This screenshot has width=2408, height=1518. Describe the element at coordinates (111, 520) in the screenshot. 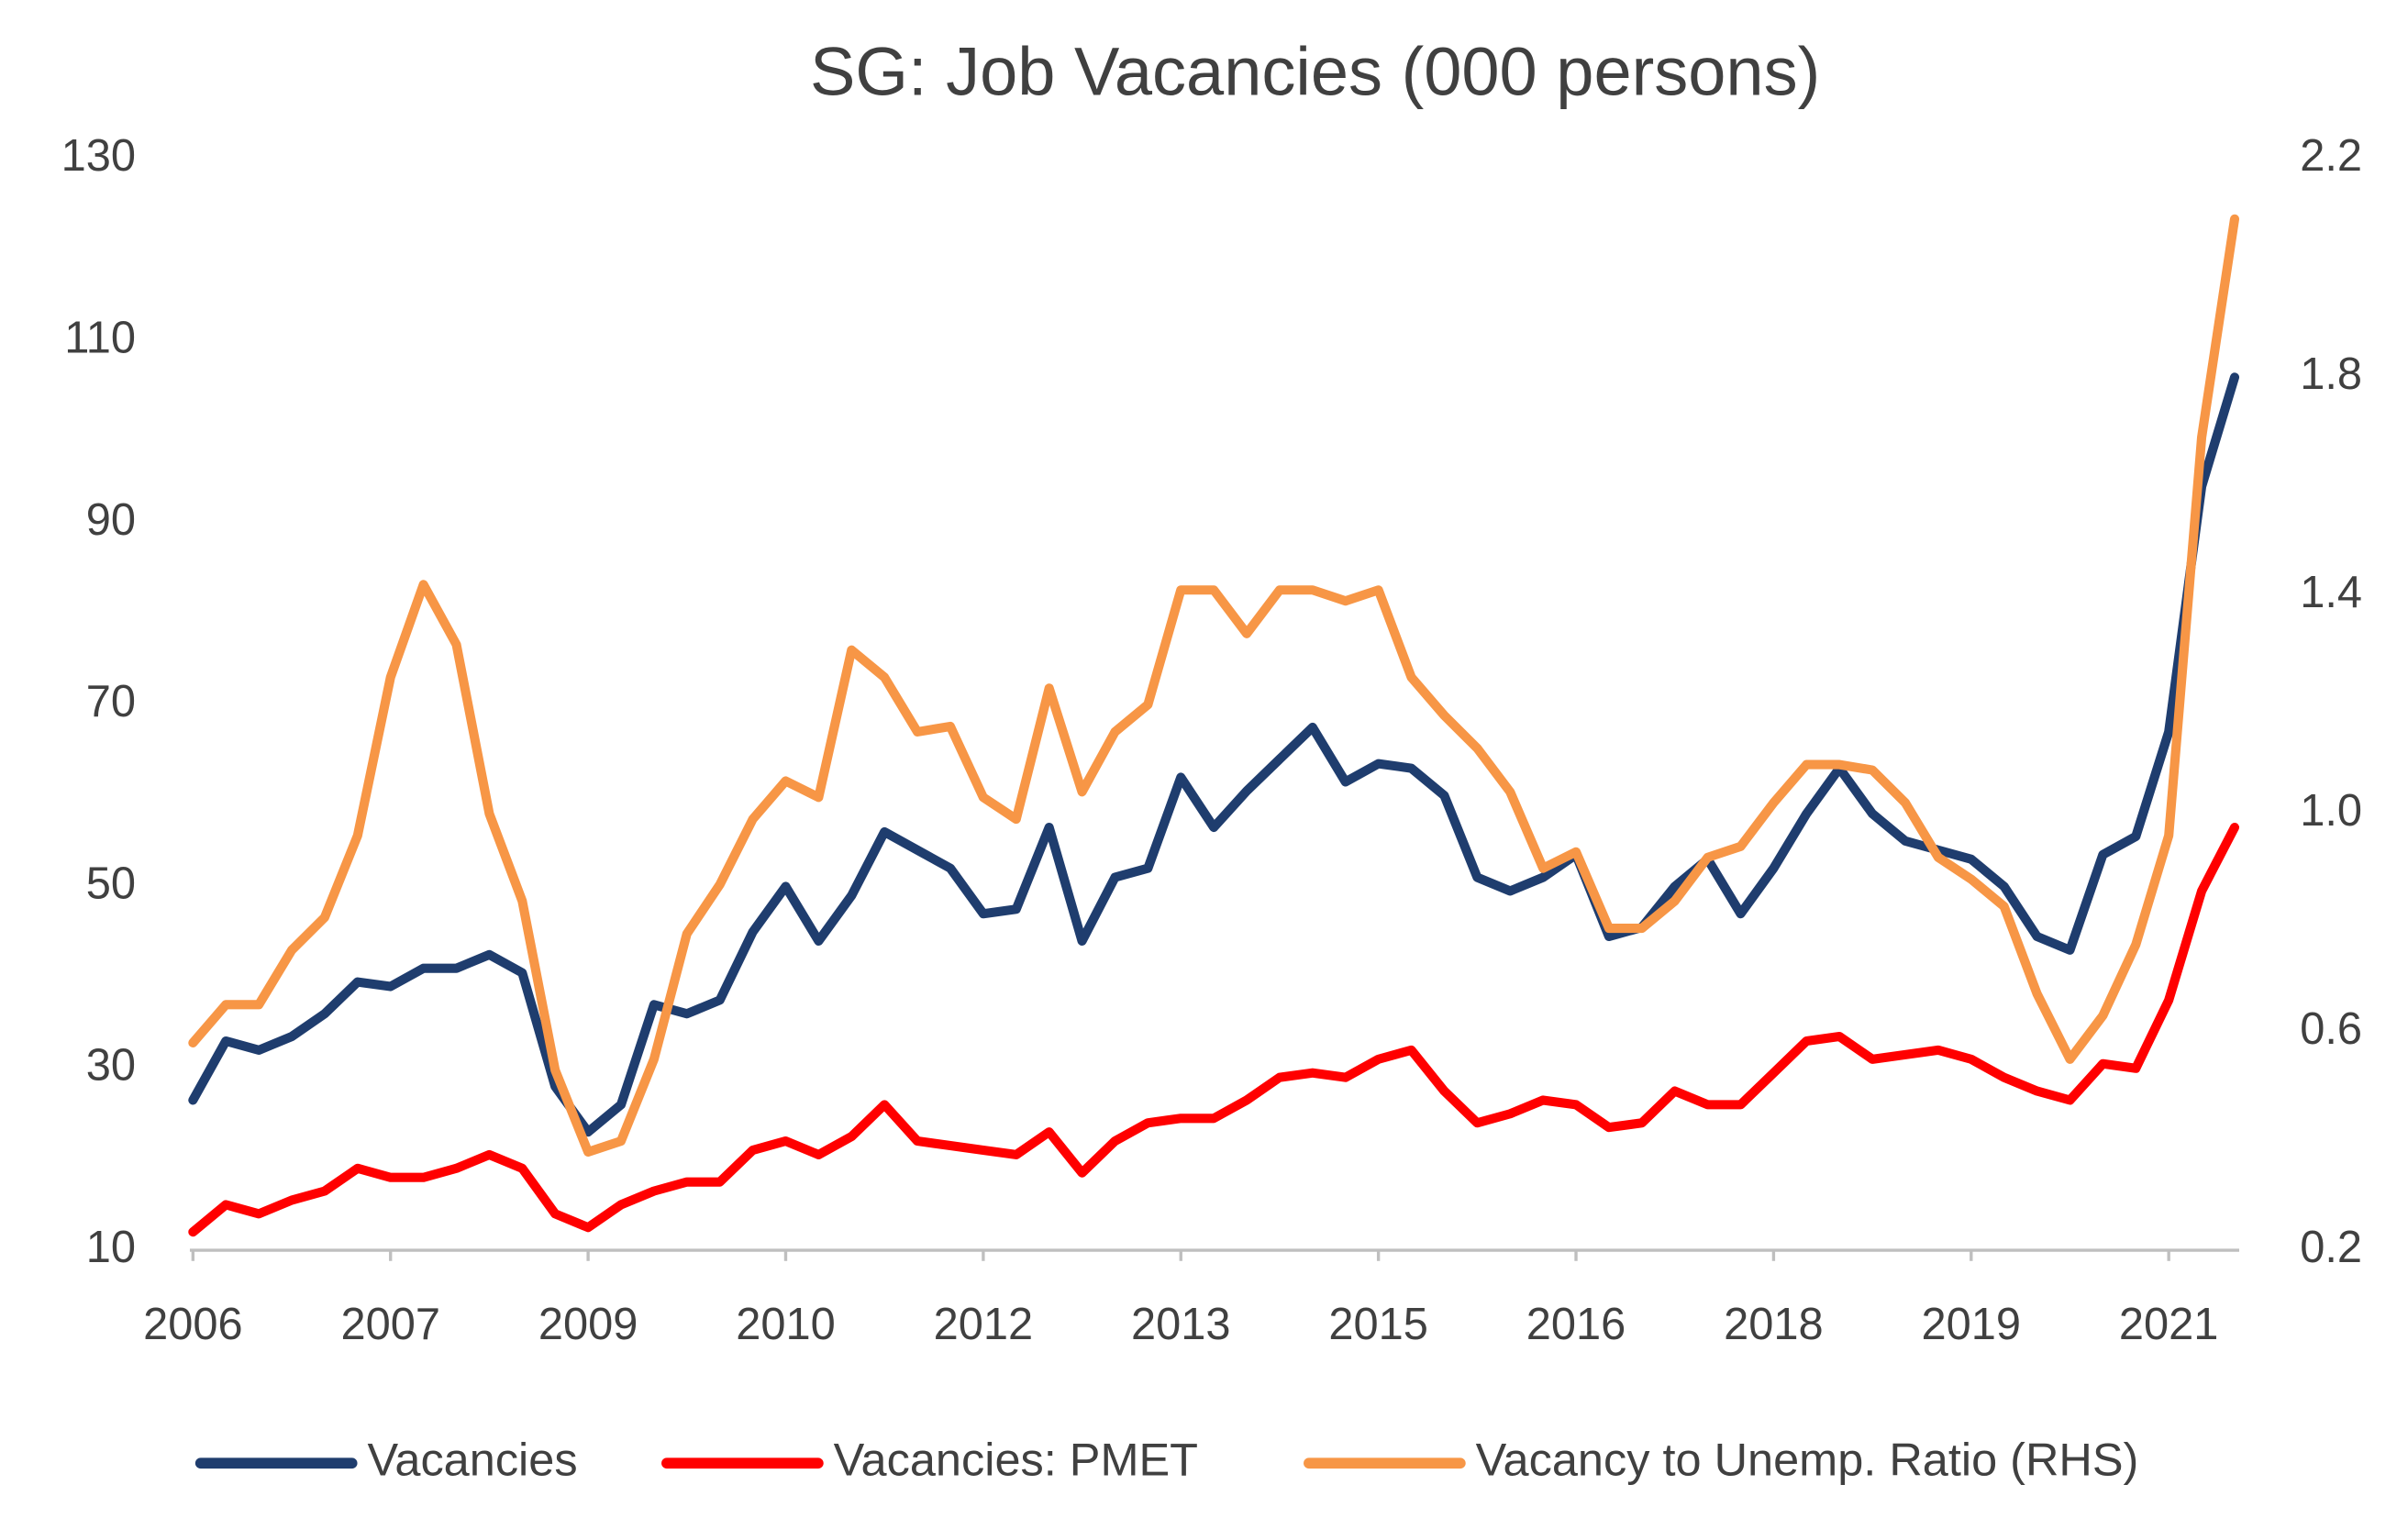

I see `y-tick-label: 90` at that location.